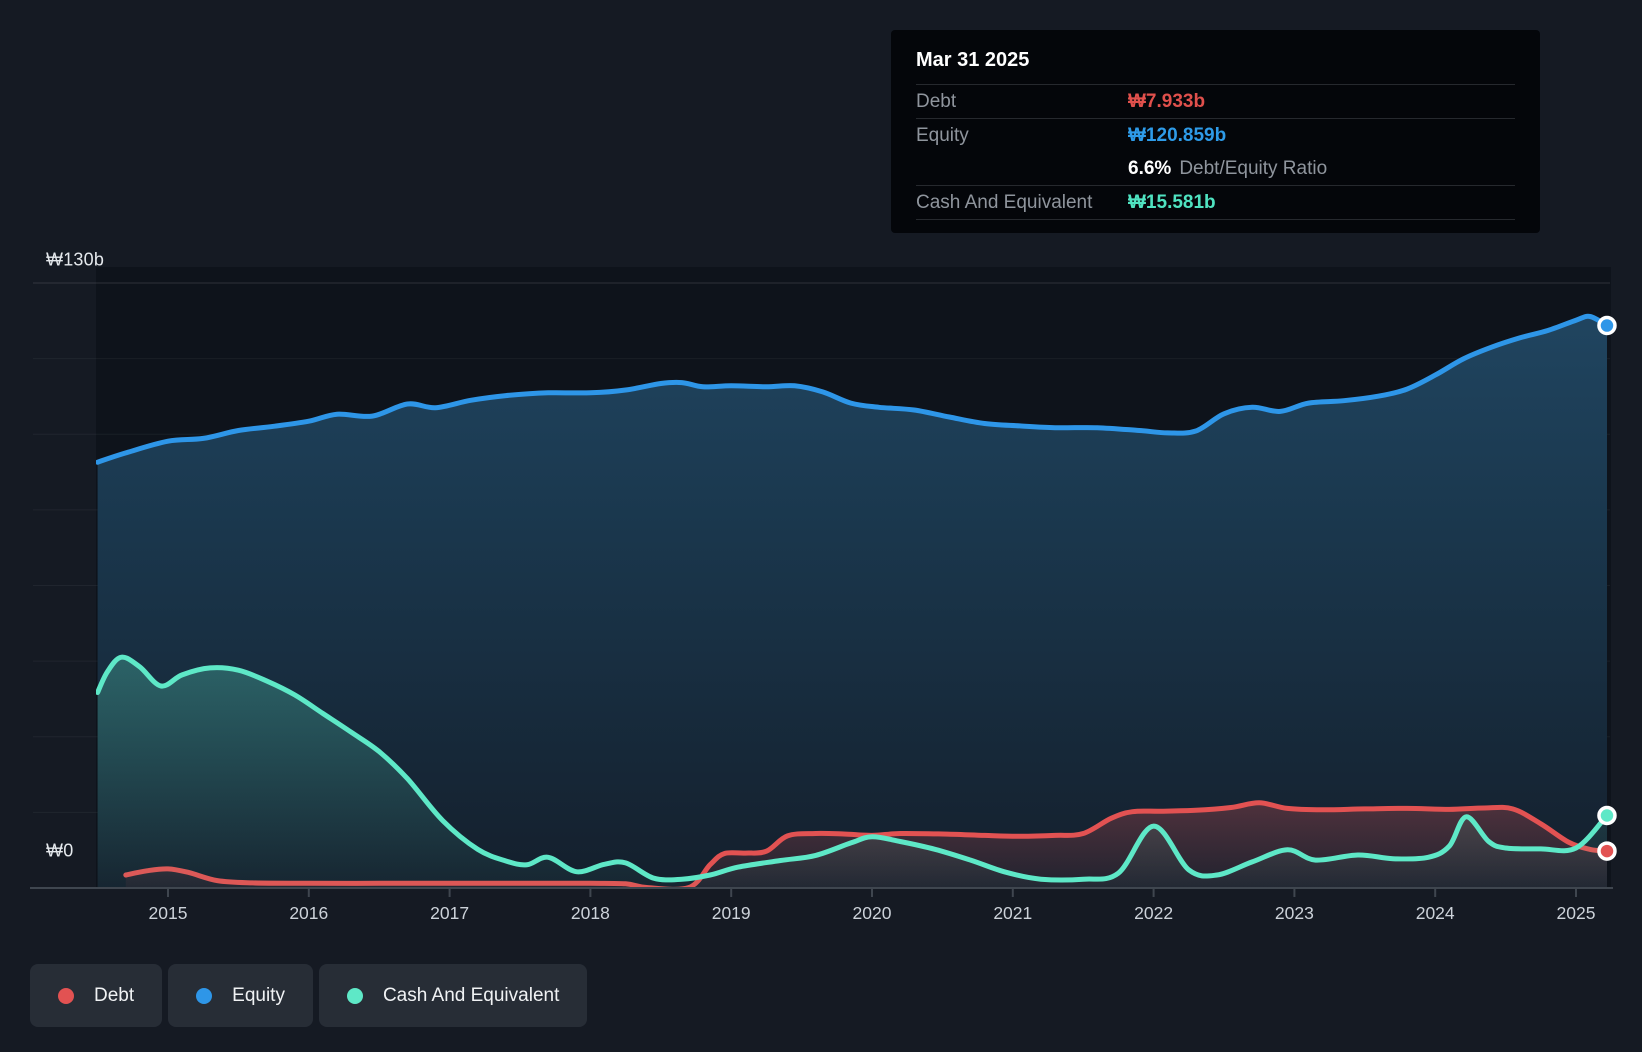 This screenshot has height=1052, width=1642. I want to click on tooltip-bottom-divider, so click(1215, 222).